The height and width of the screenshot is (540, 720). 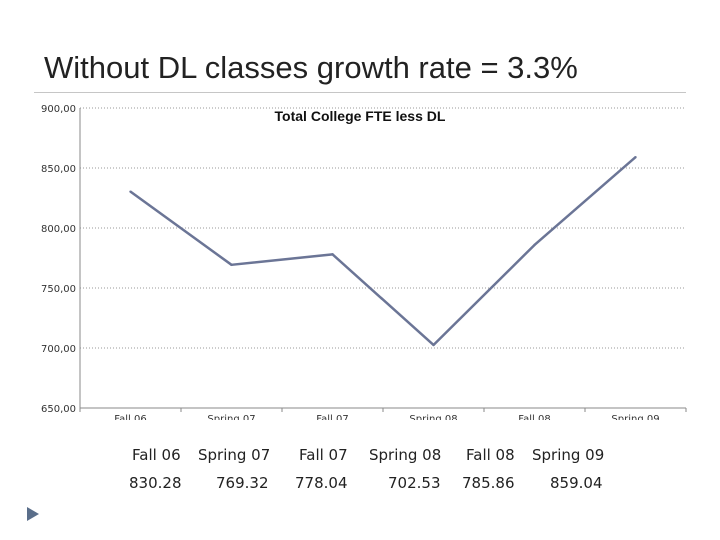 I want to click on y-tick-label: 900,00, so click(x=58, y=109).